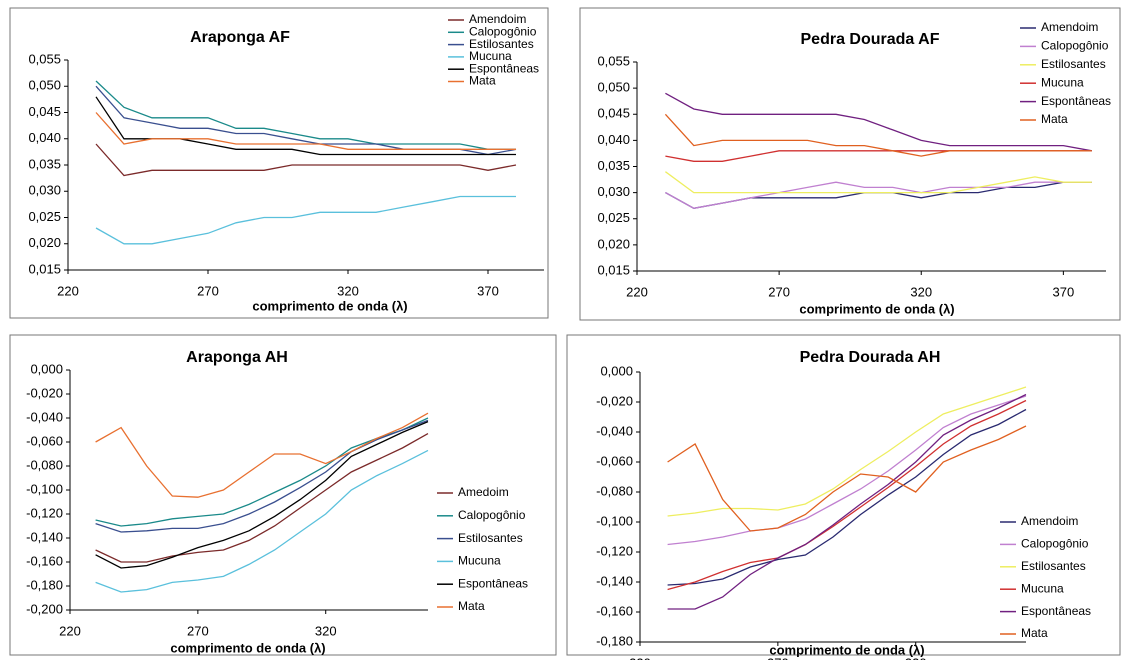 The width and height of the screenshot is (1124, 660). What do you see at coordinates (613, 191) in the screenshot?
I see `y-tick-label: 0,030` at bounding box center [613, 191].